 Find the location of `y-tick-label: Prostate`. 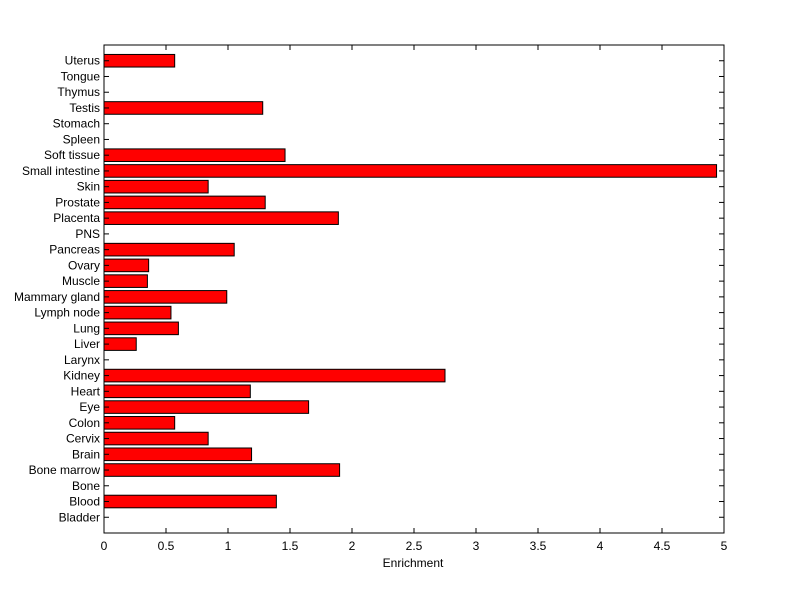

y-tick-label: Prostate is located at coordinates (77, 202).